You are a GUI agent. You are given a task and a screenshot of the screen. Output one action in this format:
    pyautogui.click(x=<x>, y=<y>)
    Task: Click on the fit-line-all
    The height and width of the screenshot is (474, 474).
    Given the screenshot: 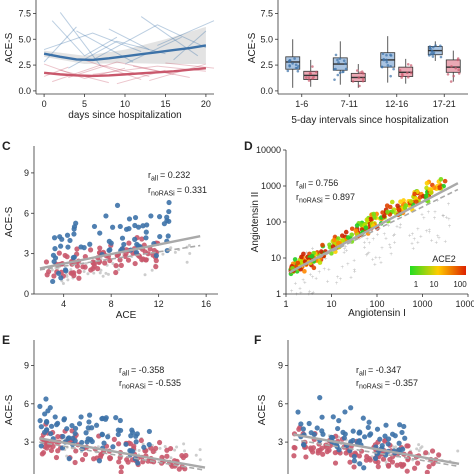 What is the action you would take?
    pyautogui.click(x=374, y=228)
    